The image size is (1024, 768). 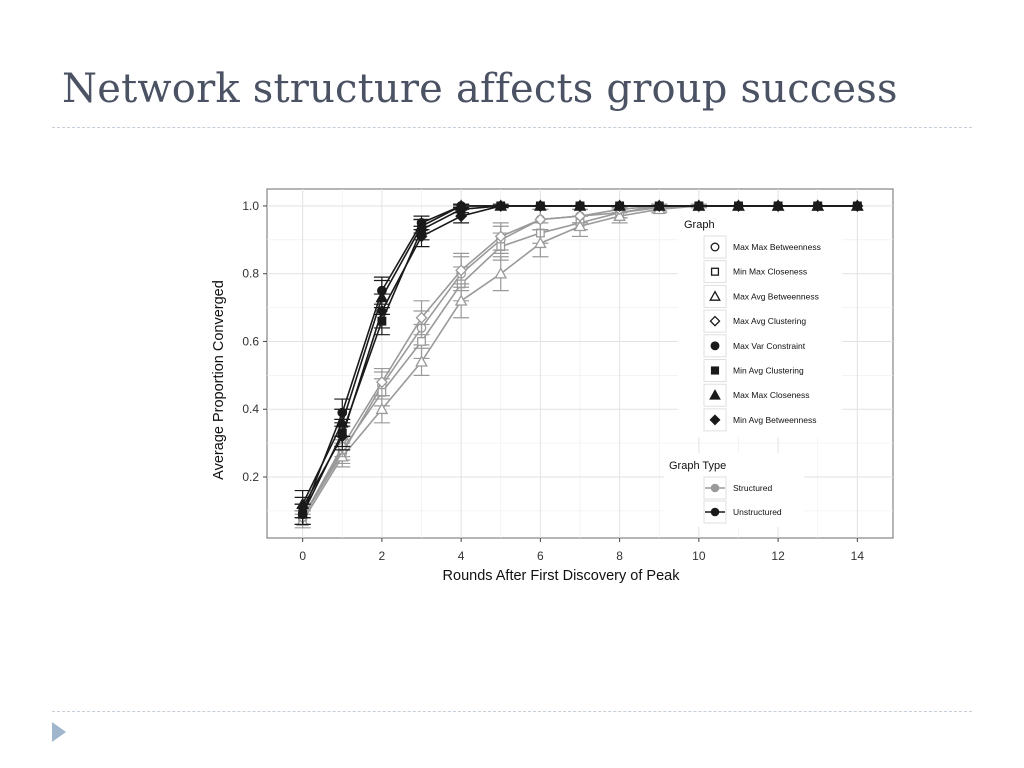 I want to click on x-tick-label: 8, so click(x=619, y=556).